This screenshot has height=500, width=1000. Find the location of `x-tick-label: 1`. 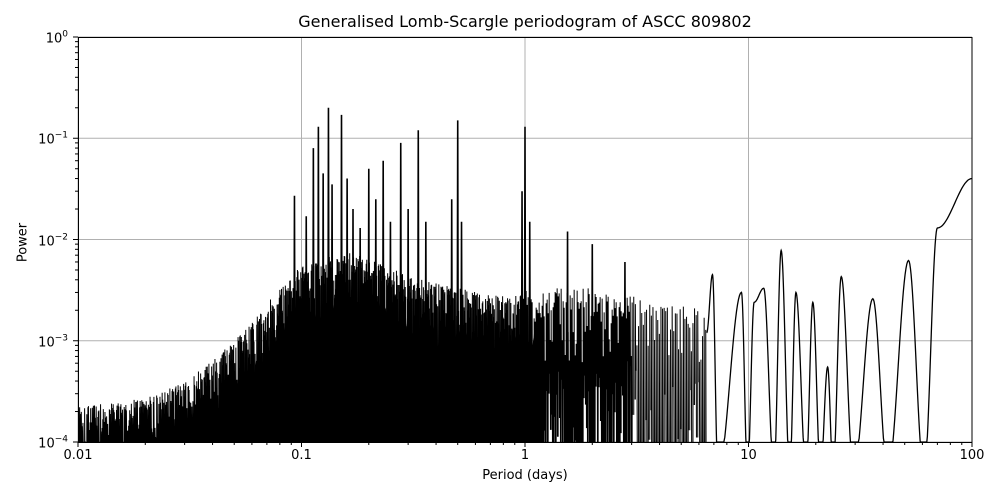

x-tick-label: 1 is located at coordinates (525, 455).